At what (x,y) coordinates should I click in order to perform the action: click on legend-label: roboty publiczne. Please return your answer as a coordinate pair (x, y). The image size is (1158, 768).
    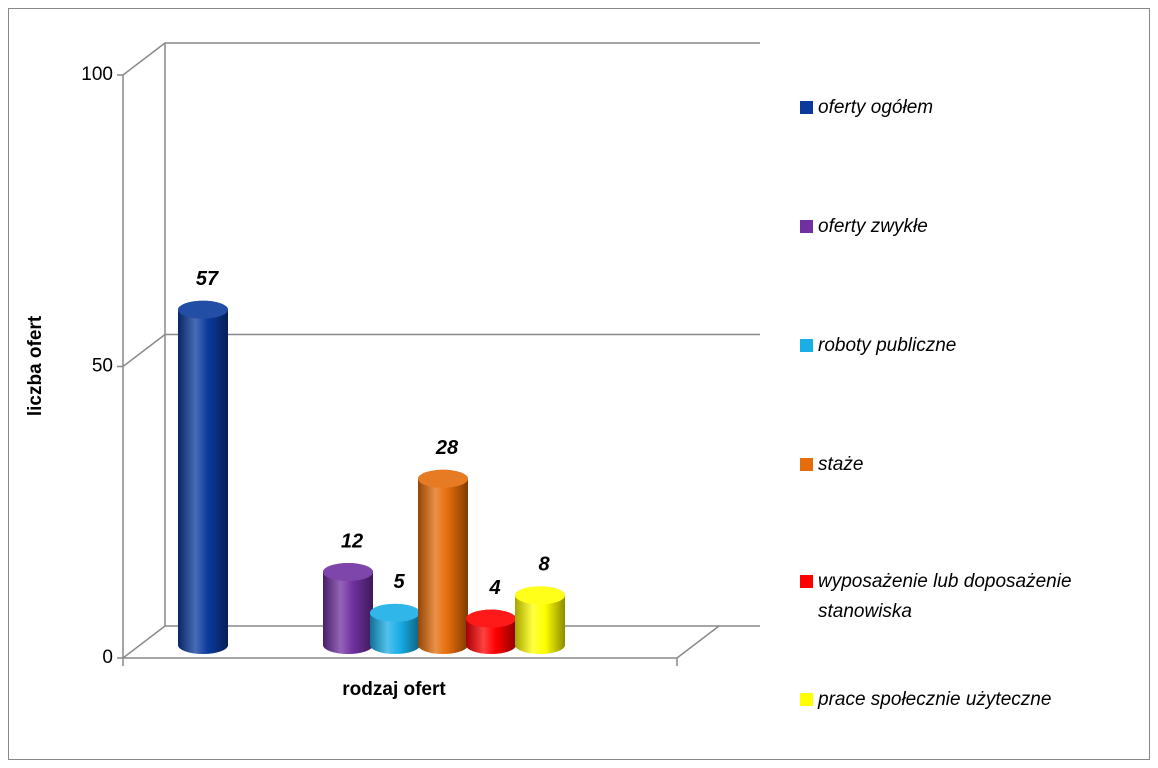
    Looking at the image, I should click on (887, 345).